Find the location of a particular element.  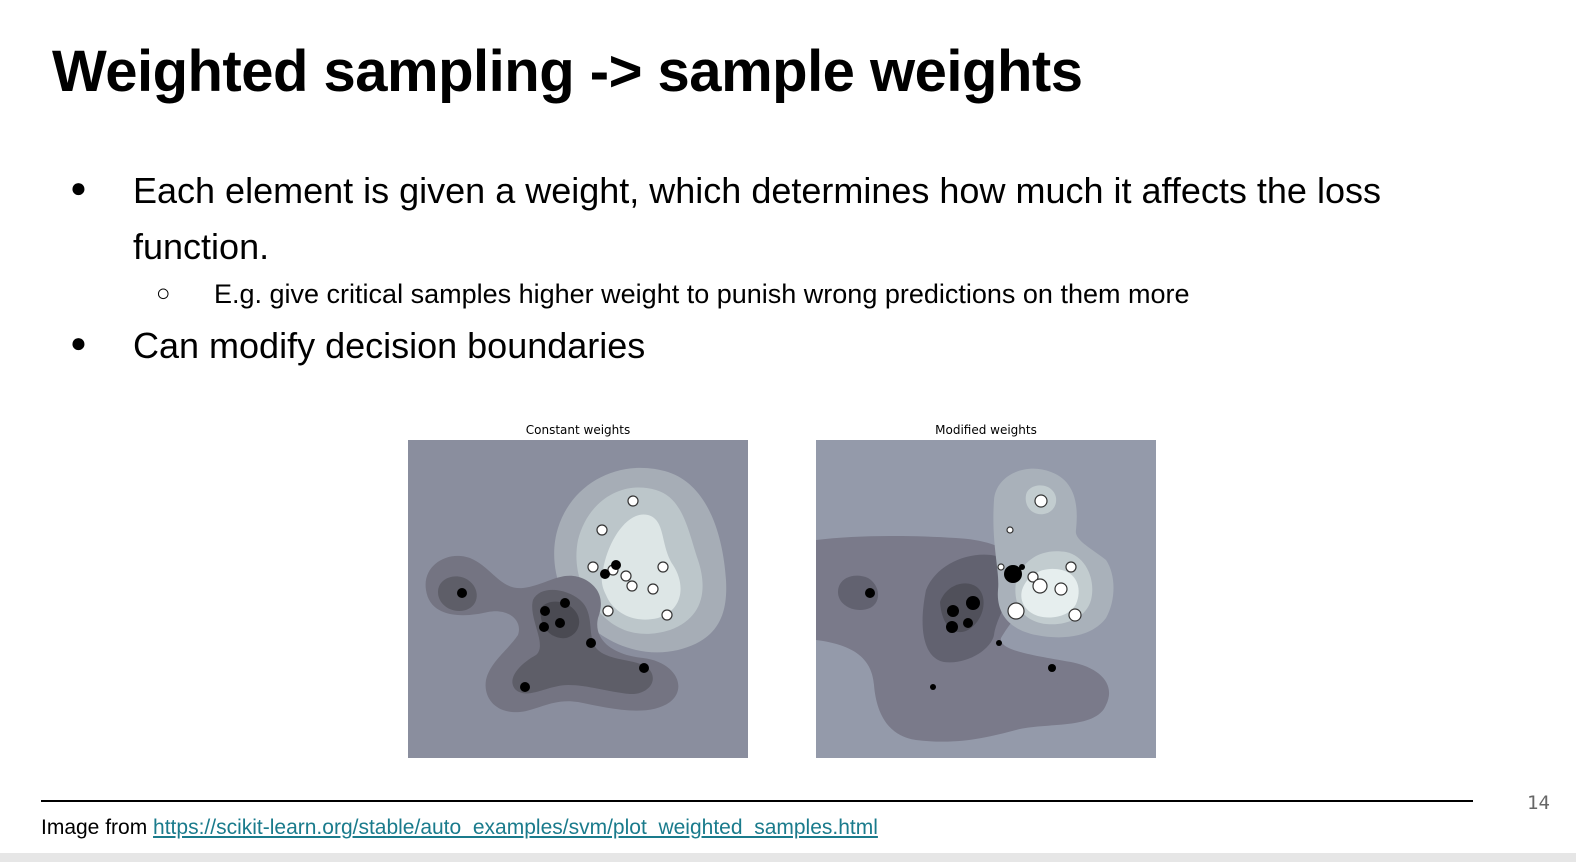

region-dark-small is located at coordinates (858, 593).